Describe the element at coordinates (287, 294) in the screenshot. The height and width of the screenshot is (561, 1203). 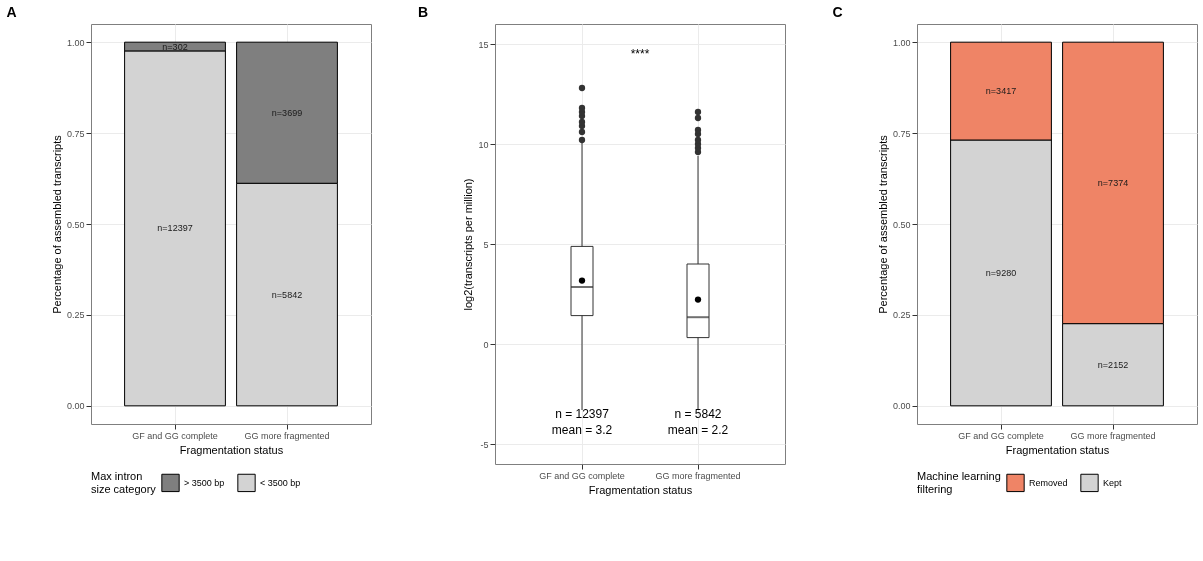
I see `annotation: n=5842` at that location.